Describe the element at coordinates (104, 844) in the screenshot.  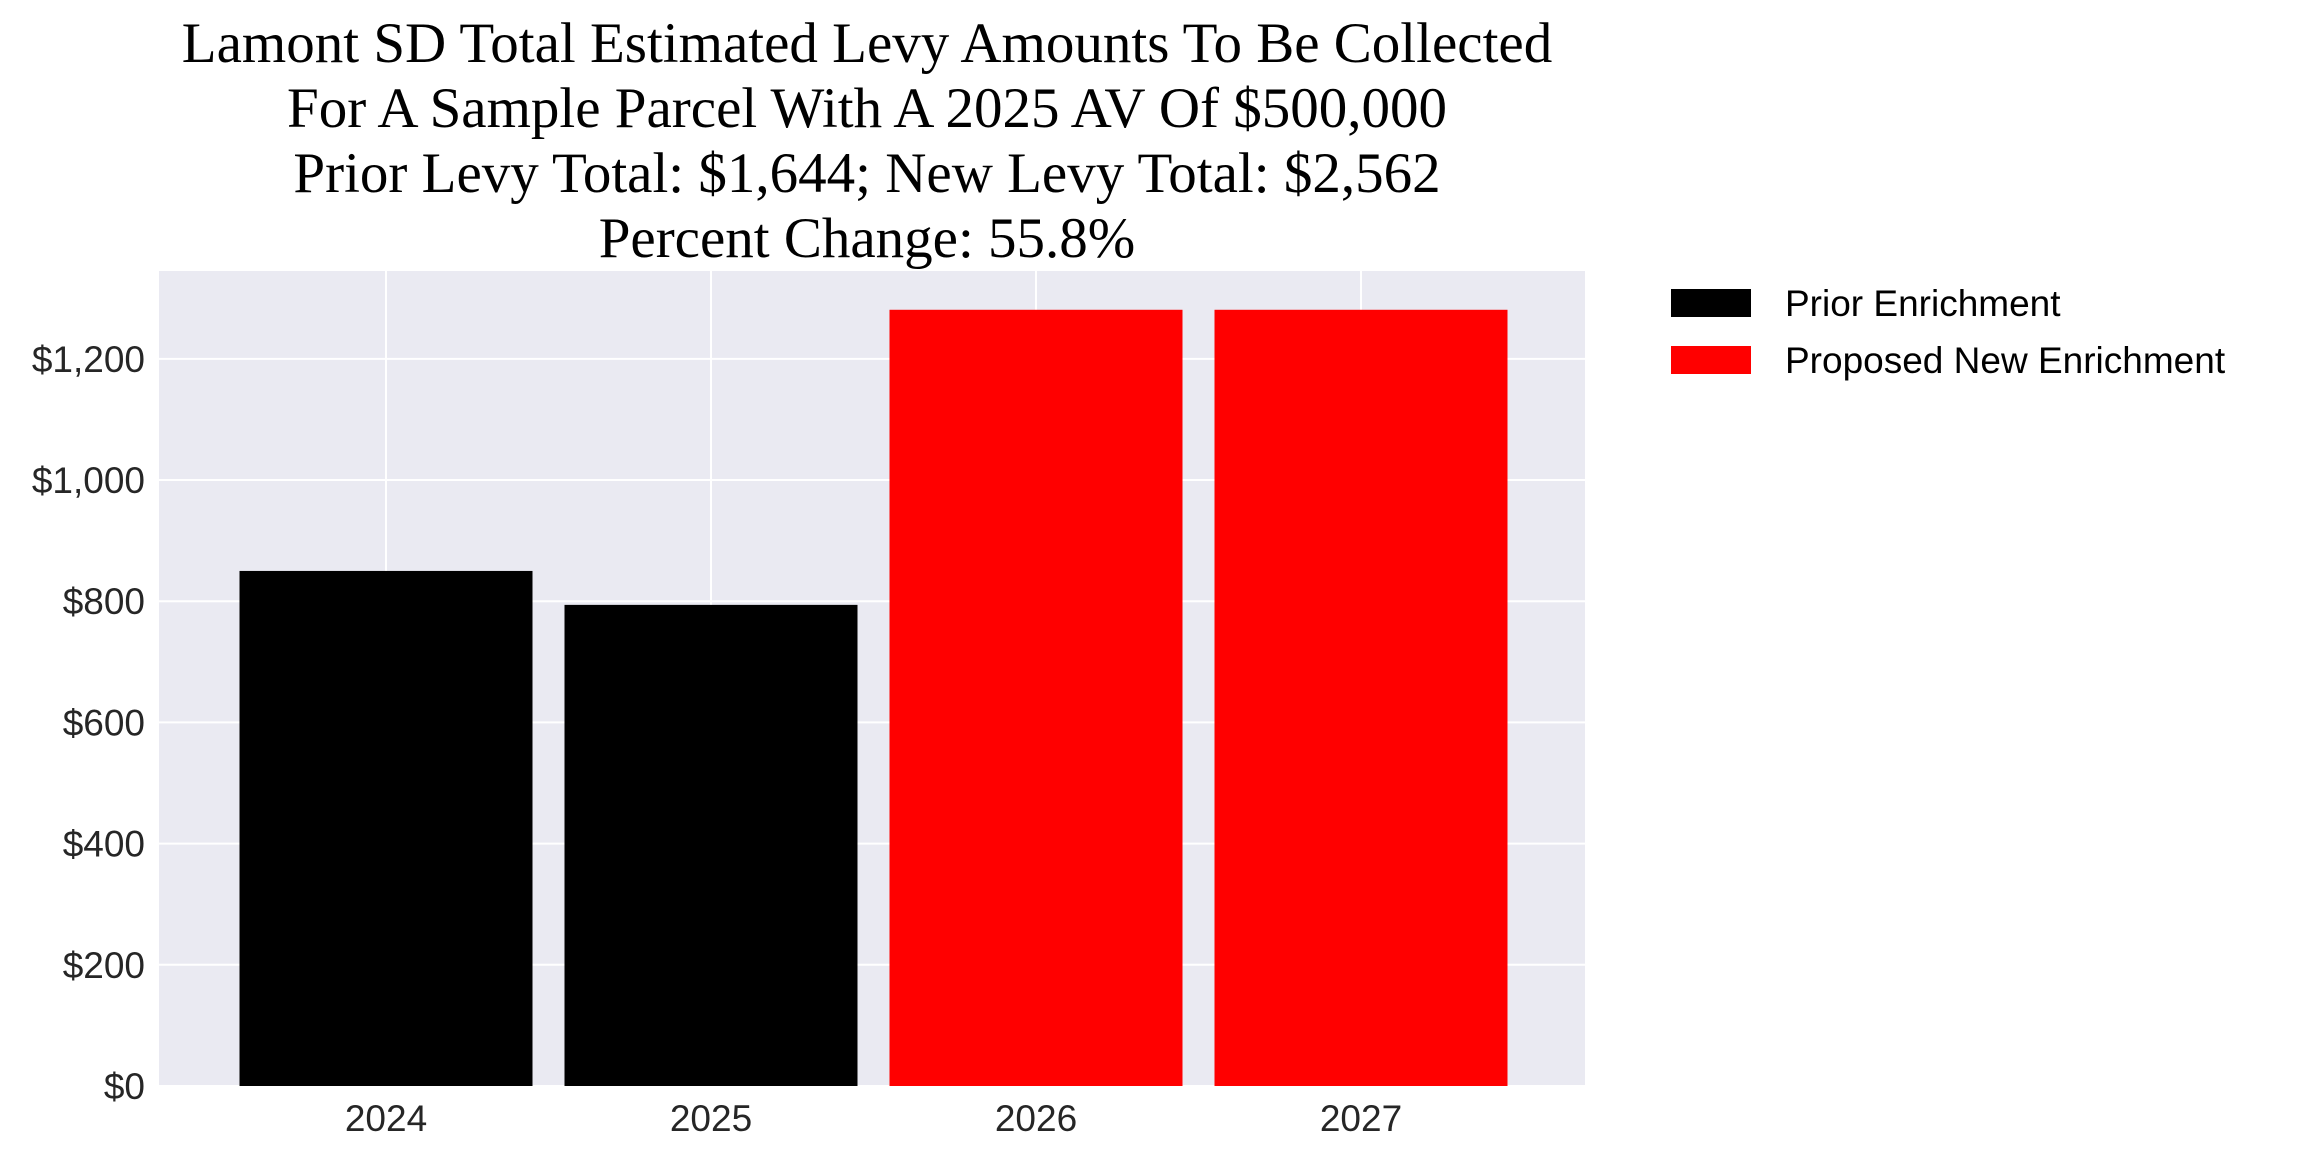
I see `y-tick-label: $400` at that location.